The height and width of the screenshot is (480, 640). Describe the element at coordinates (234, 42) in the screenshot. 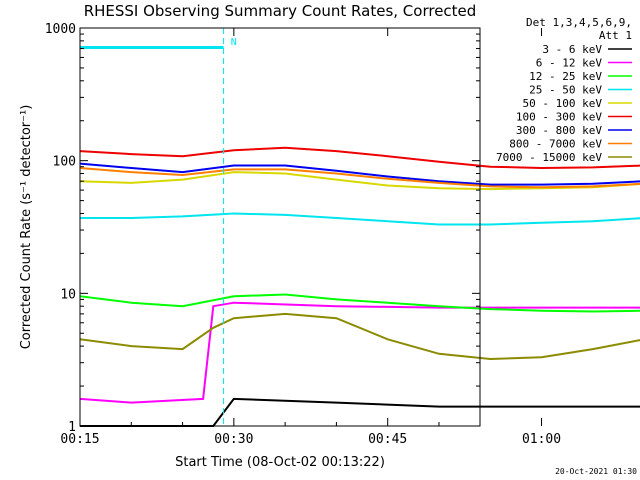

I see `flag-label-n: N` at that location.